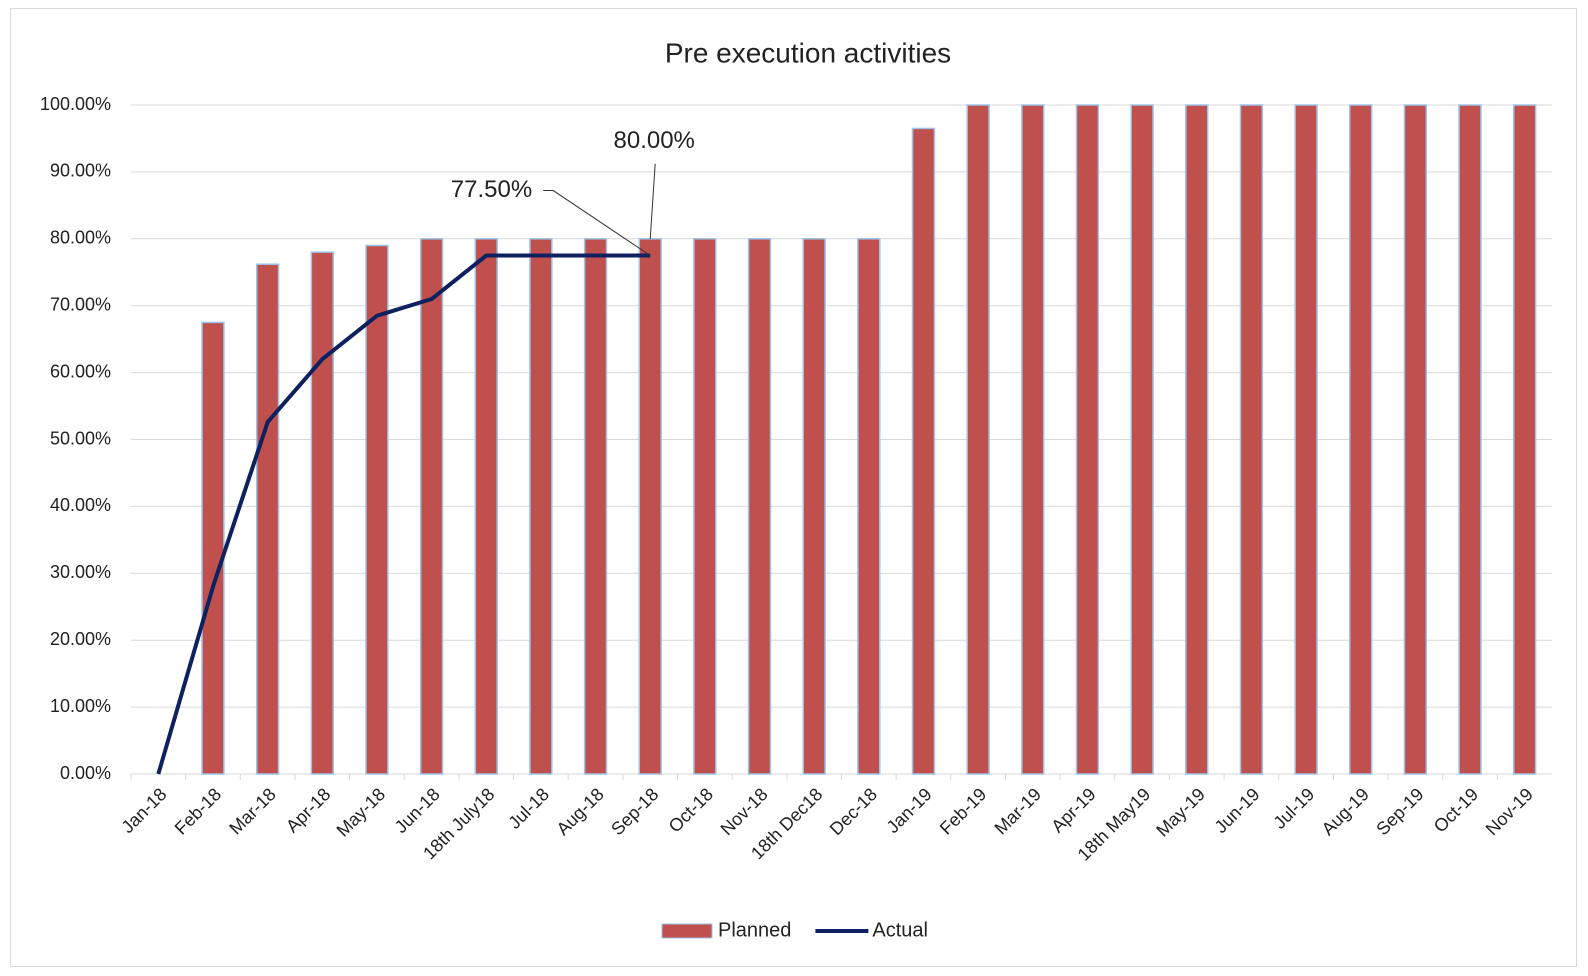 The width and height of the screenshot is (1588, 976). Describe the element at coordinates (80, 639) in the screenshot. I see `y-tick-label: 20.00%` at that location.